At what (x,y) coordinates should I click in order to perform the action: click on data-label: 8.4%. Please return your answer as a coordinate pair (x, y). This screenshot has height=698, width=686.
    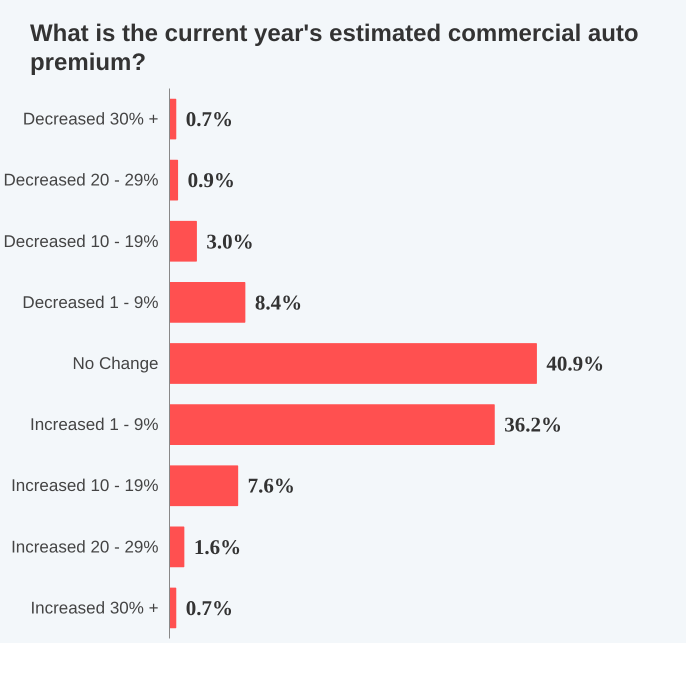
    Looking at the image, I should click on (278, 302).